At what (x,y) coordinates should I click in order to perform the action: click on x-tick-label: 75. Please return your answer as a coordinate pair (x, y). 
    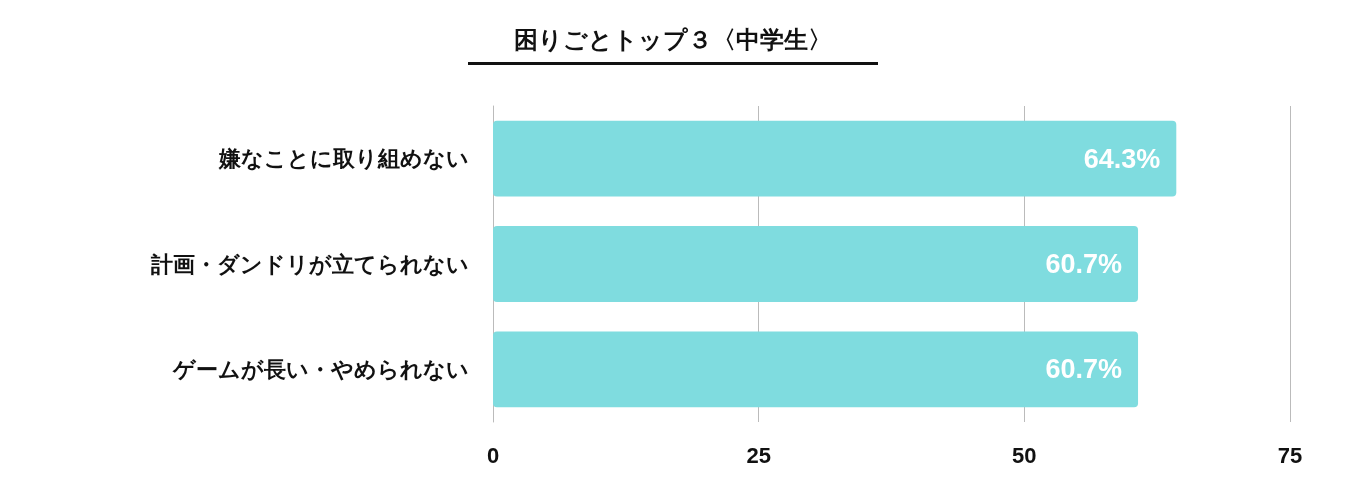
    Looking at the image, I should click on (1290, 455).